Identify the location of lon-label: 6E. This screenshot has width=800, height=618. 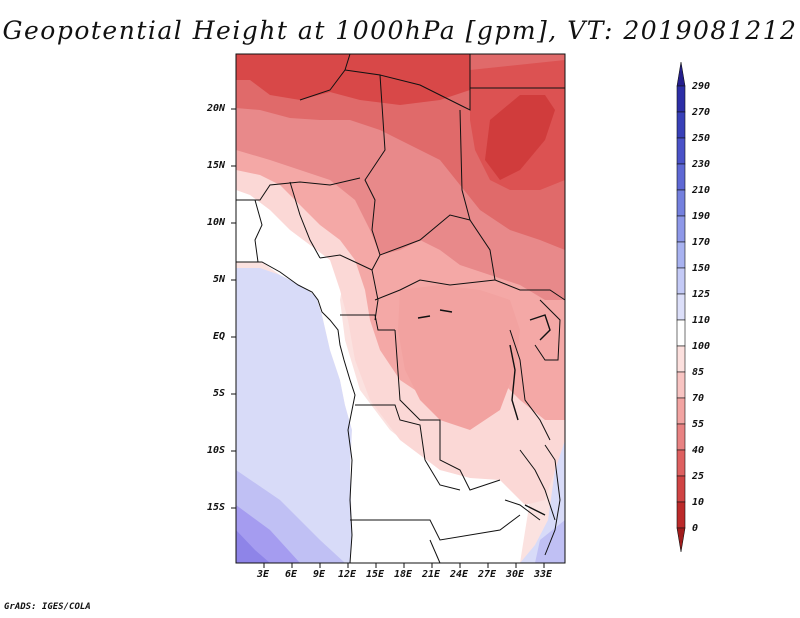
(291, 574).